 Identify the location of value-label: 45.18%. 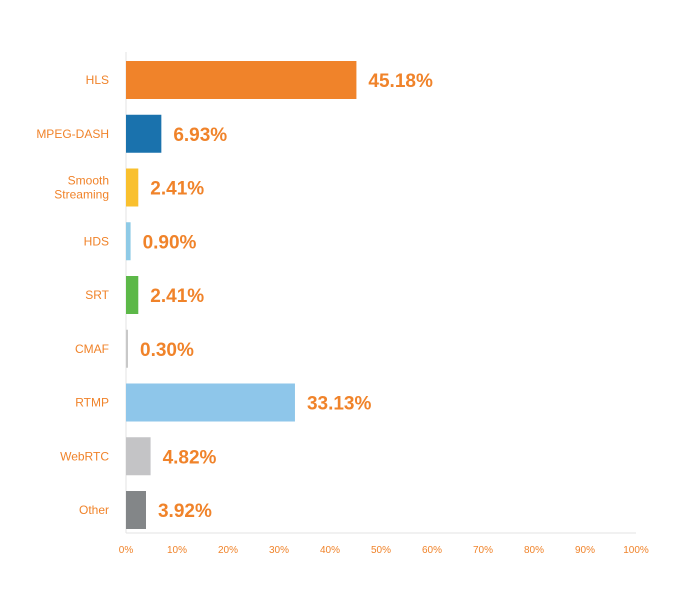
(400, 81).